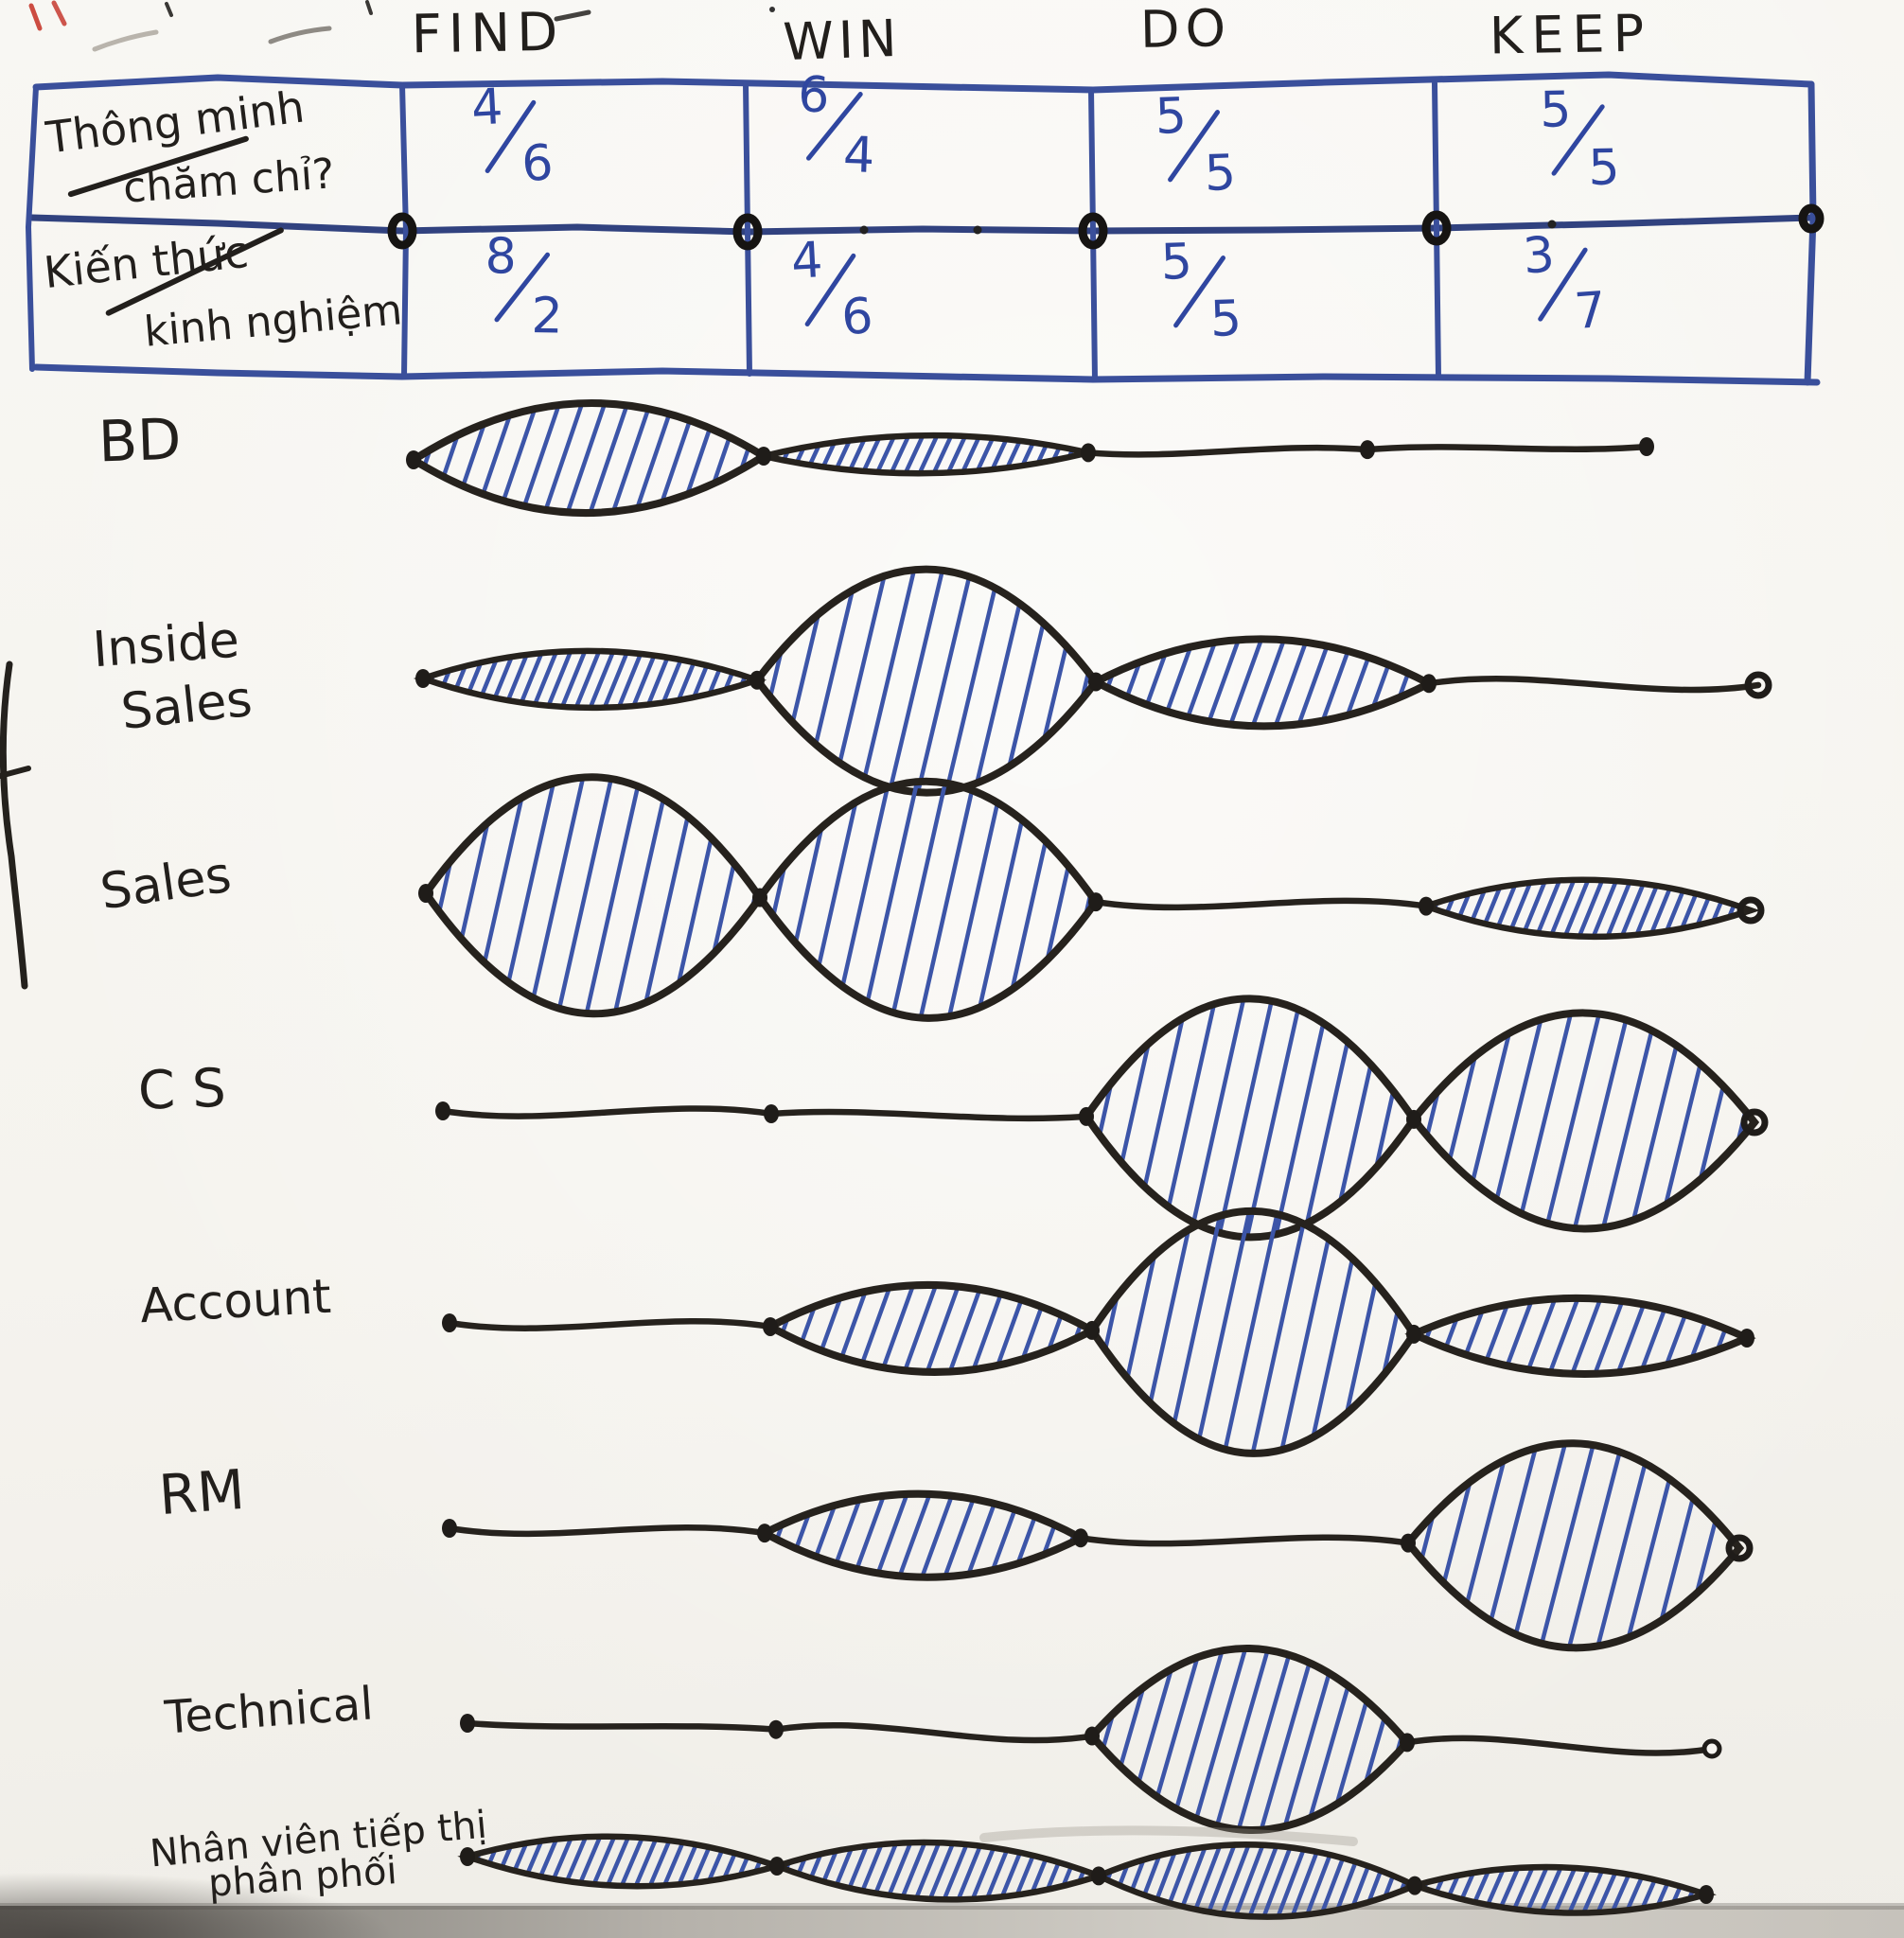  I want to click on role-row-technical, so click(1091, 1739).